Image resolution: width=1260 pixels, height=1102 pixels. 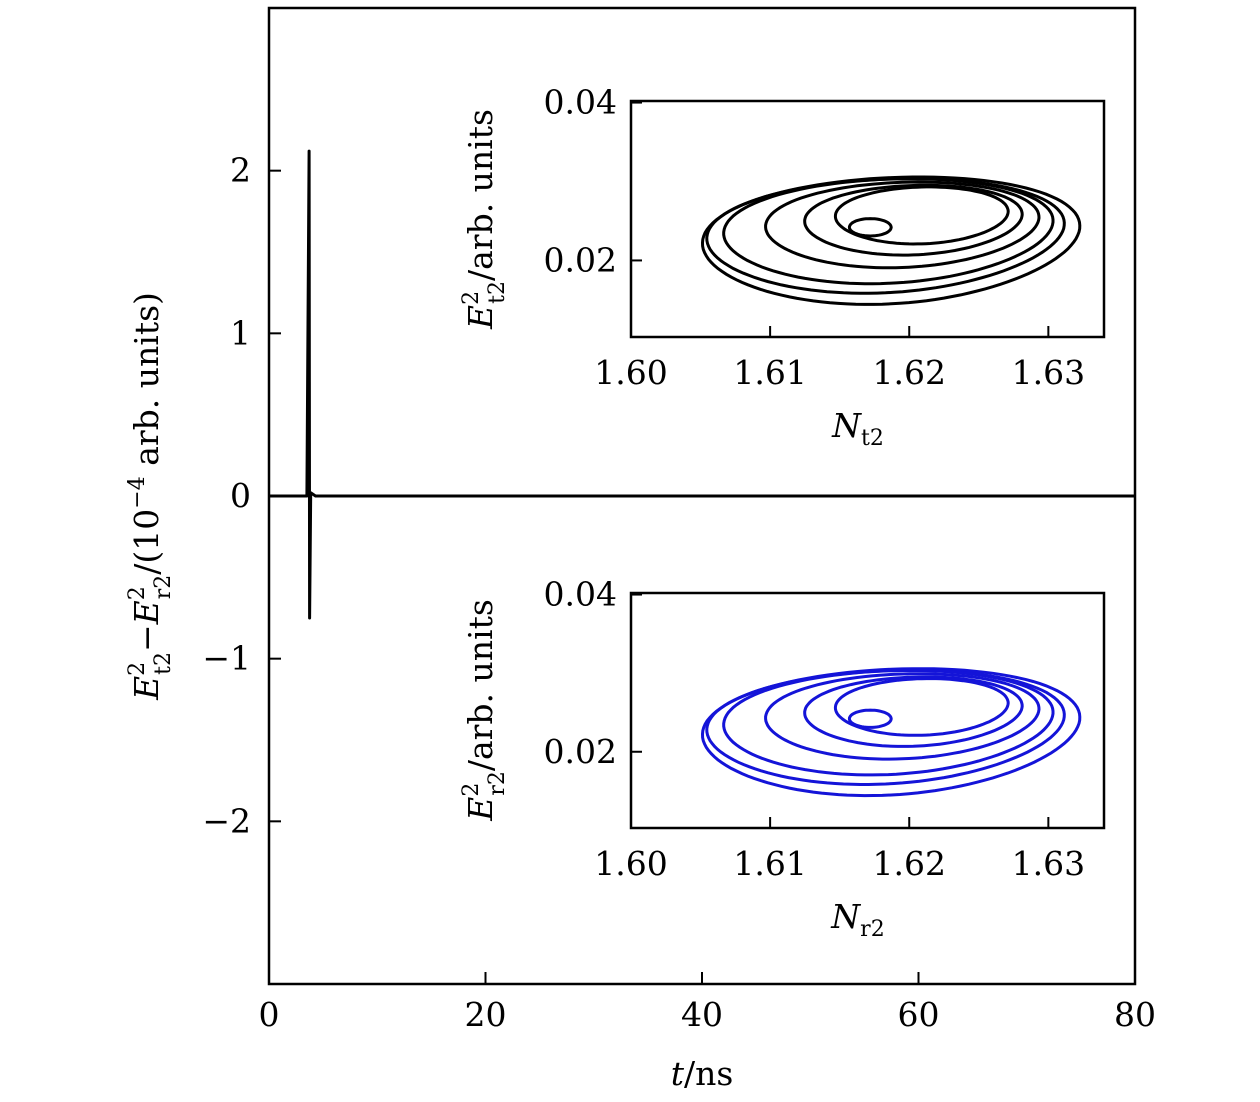 I want to click on main-y-tick-label: 0, so click(x=240, y=495).